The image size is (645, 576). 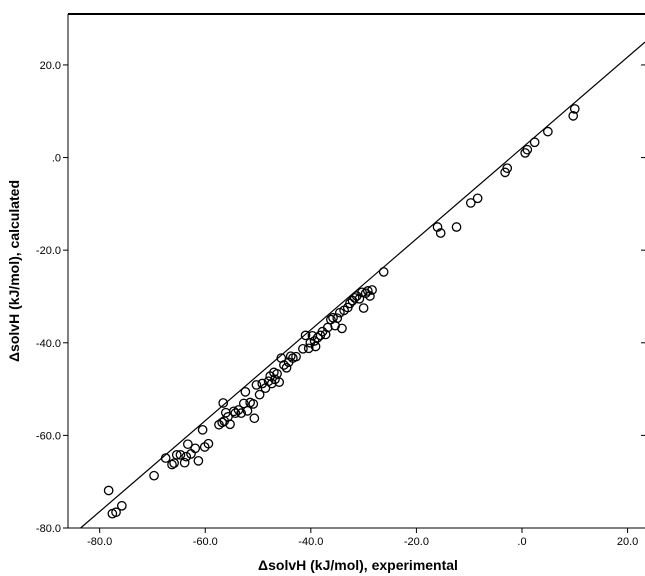 What do you see at coordinates (48, 251) in the screenshot?
I see `y-tick-label: -20.0` at bounding box center [48, 251].